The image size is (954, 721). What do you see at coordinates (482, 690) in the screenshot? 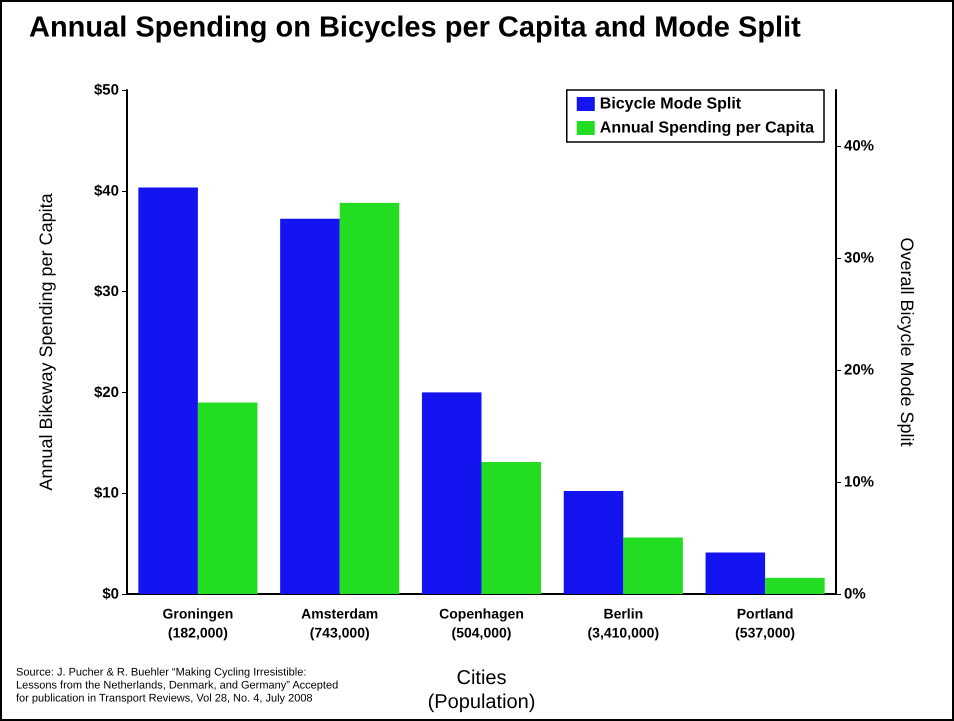
I see `x-axis-title: Cities (Population)` at bounding box center [482, 690].